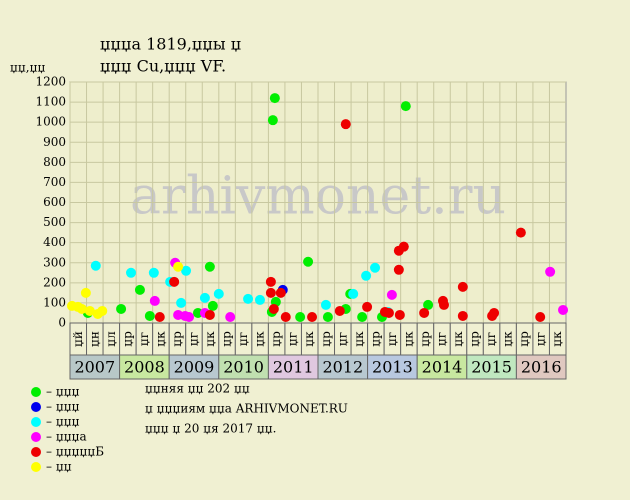  What do you see at coordinates (210, 429) in the screenshot?
I see `note: џџџ џ 20 џя 2017 џџ.` at bounding box center [210, 429].